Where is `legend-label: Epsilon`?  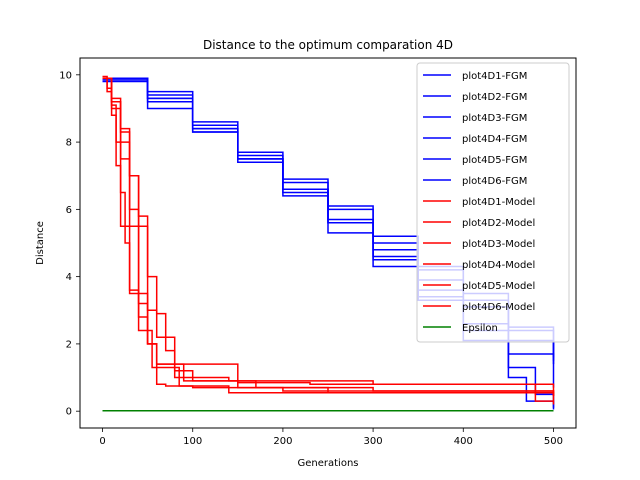
legend-label: Epsilon is located at coordinates (480, 328).